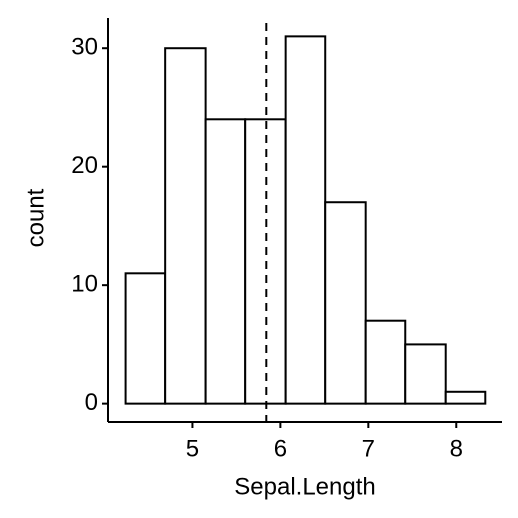 Image resolution: width=518 pixels, height=518 pixels. I want to click on y-tick-label: 0, so click(91, 402).